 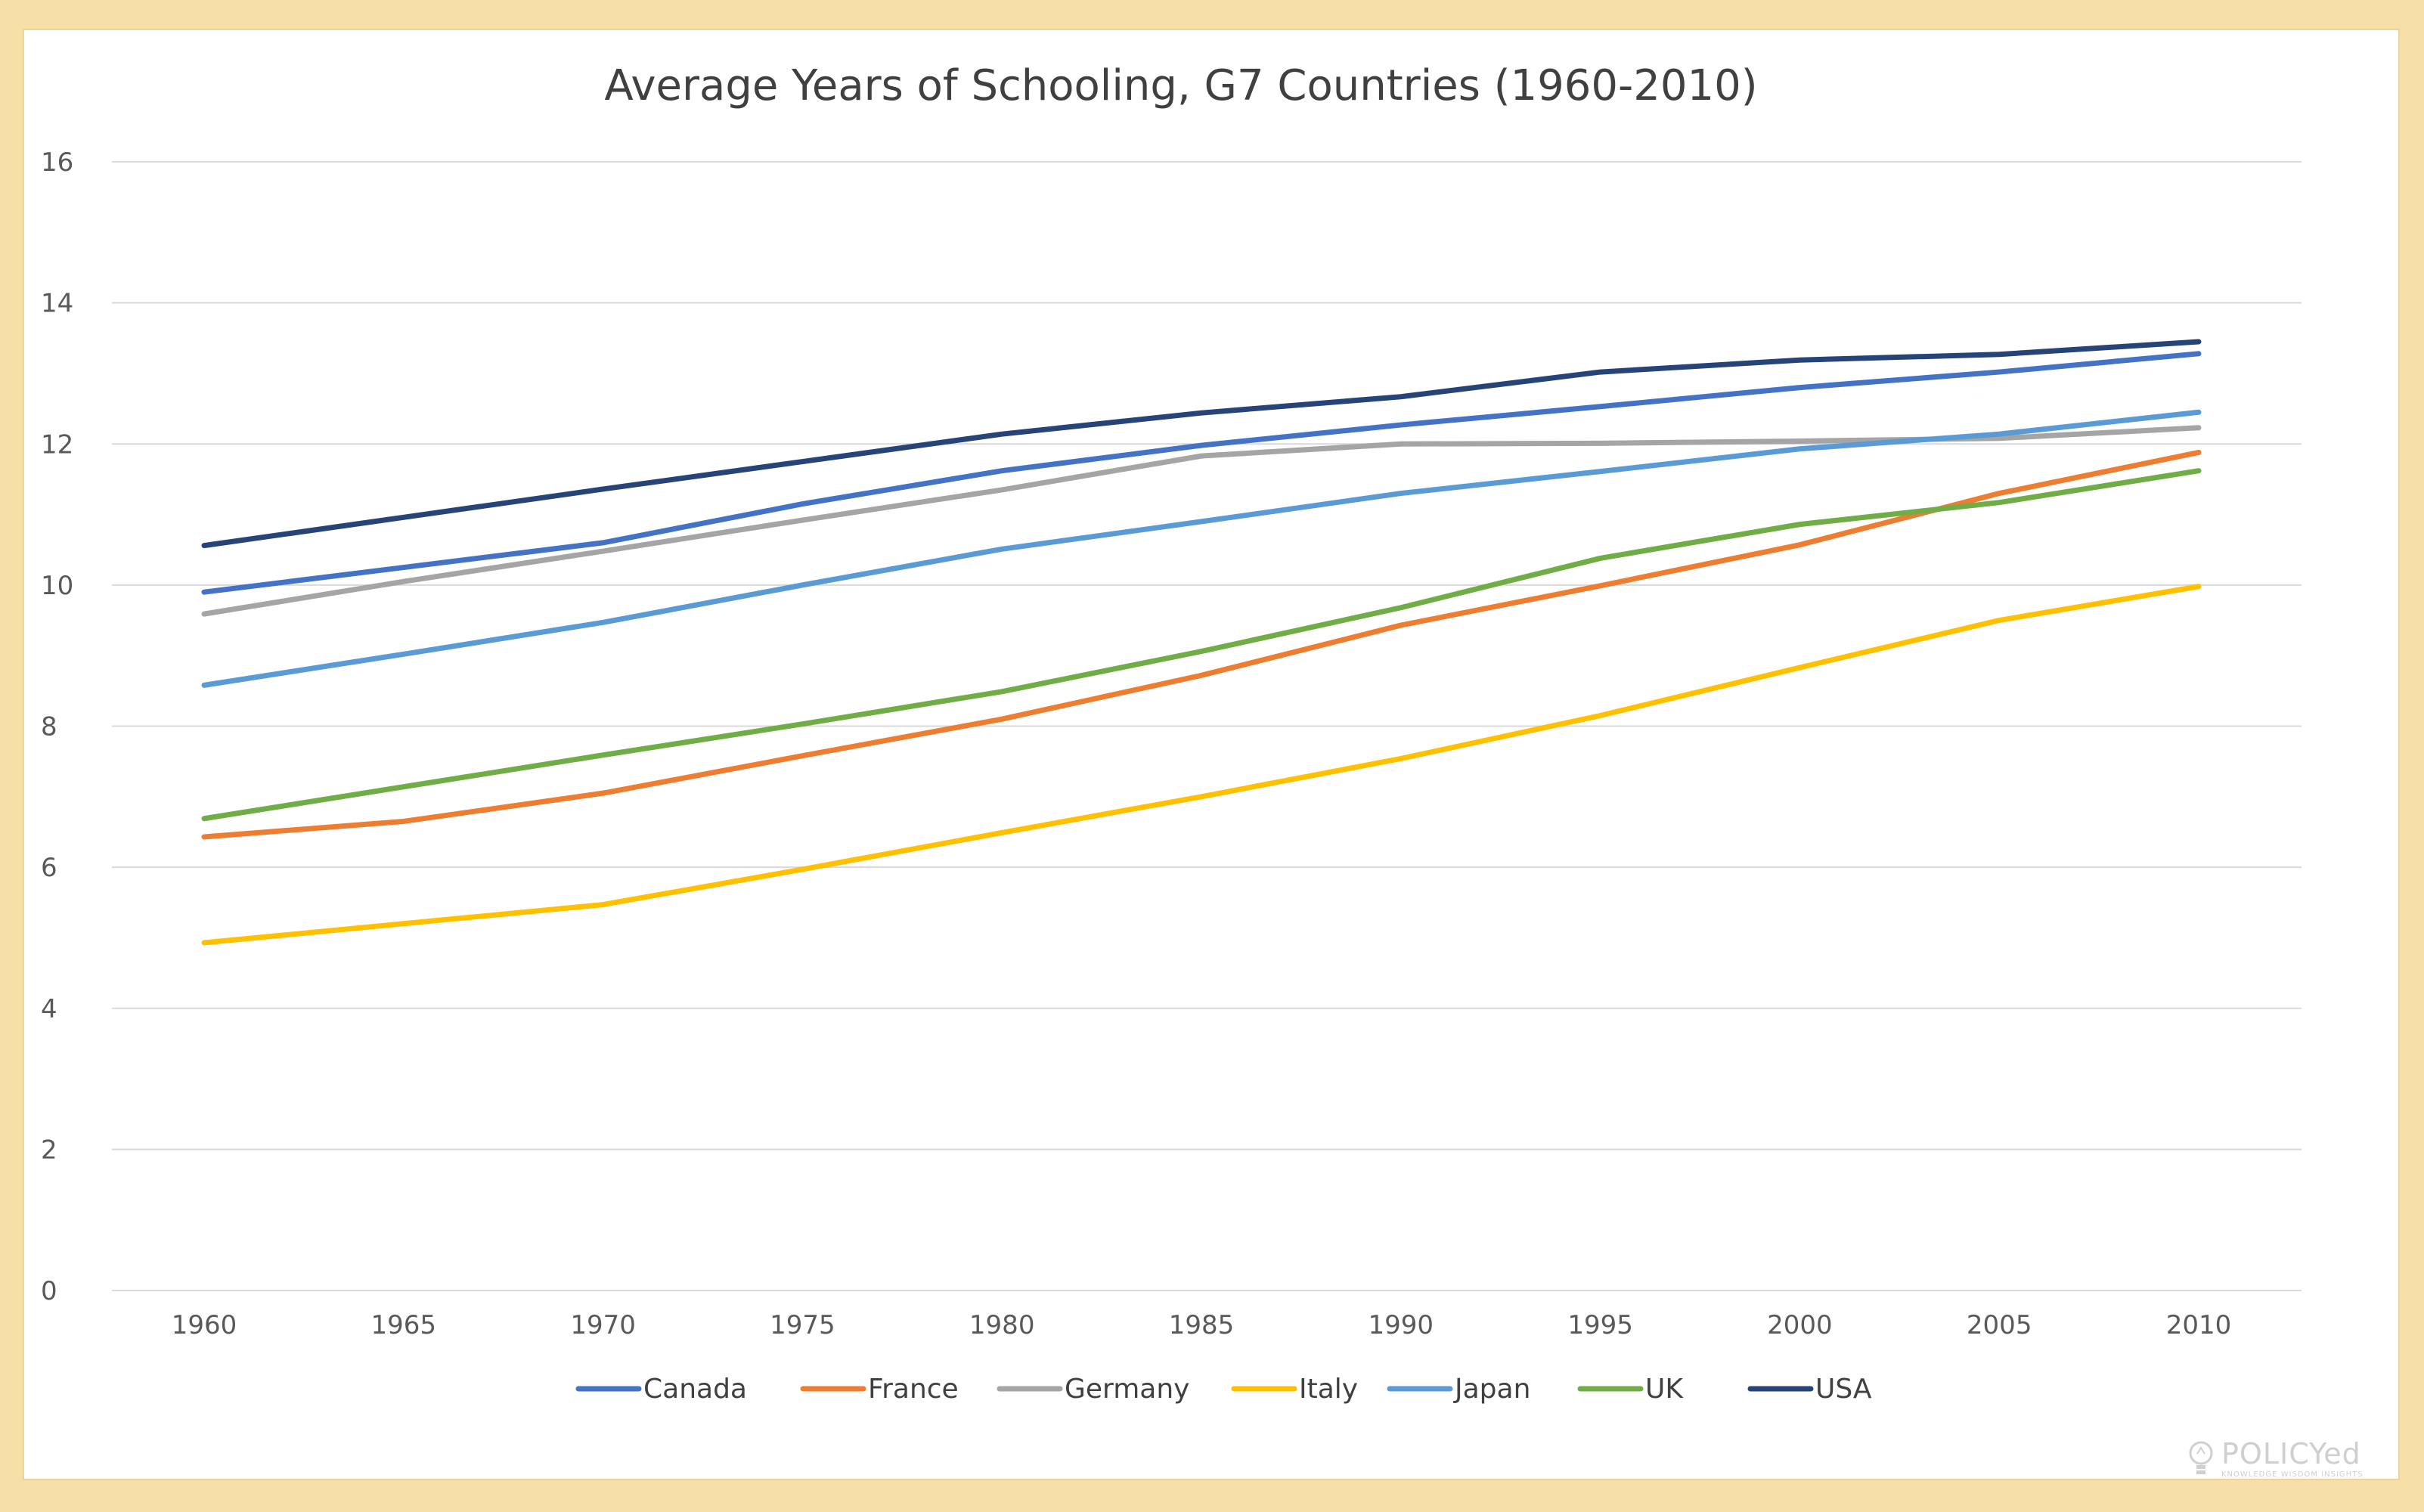 What do you see at coordinates (49, 1150) in the screenshot?
I see `y-tick-label: 2` at bounding box center [49, 1150].